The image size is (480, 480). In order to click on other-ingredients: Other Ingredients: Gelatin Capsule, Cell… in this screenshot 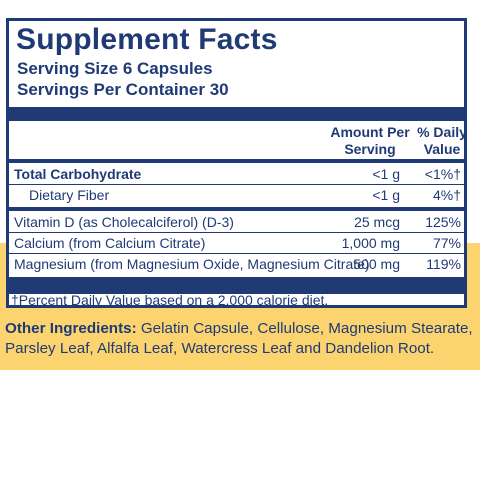, I will do `click(240, 339)`.